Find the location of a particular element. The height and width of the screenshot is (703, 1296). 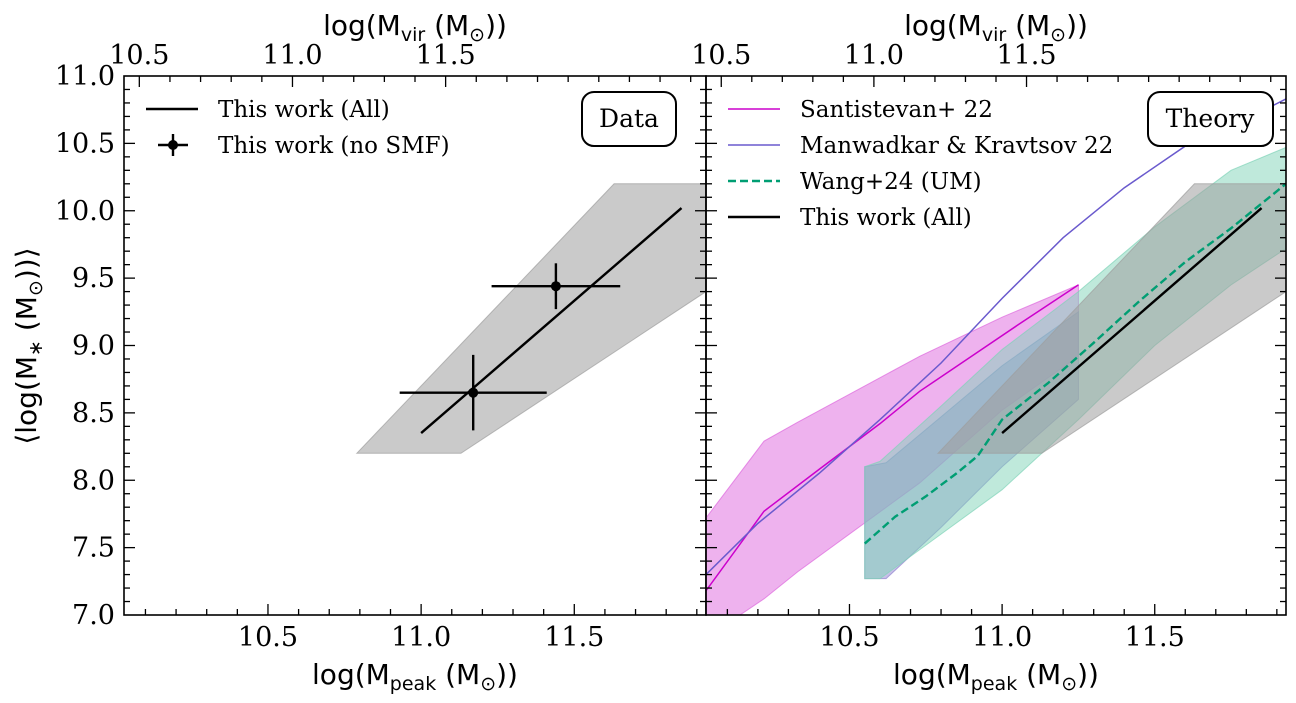

legend-item-santistevan-22: Santistevan+ 22 is located at coordinates (860, 110).